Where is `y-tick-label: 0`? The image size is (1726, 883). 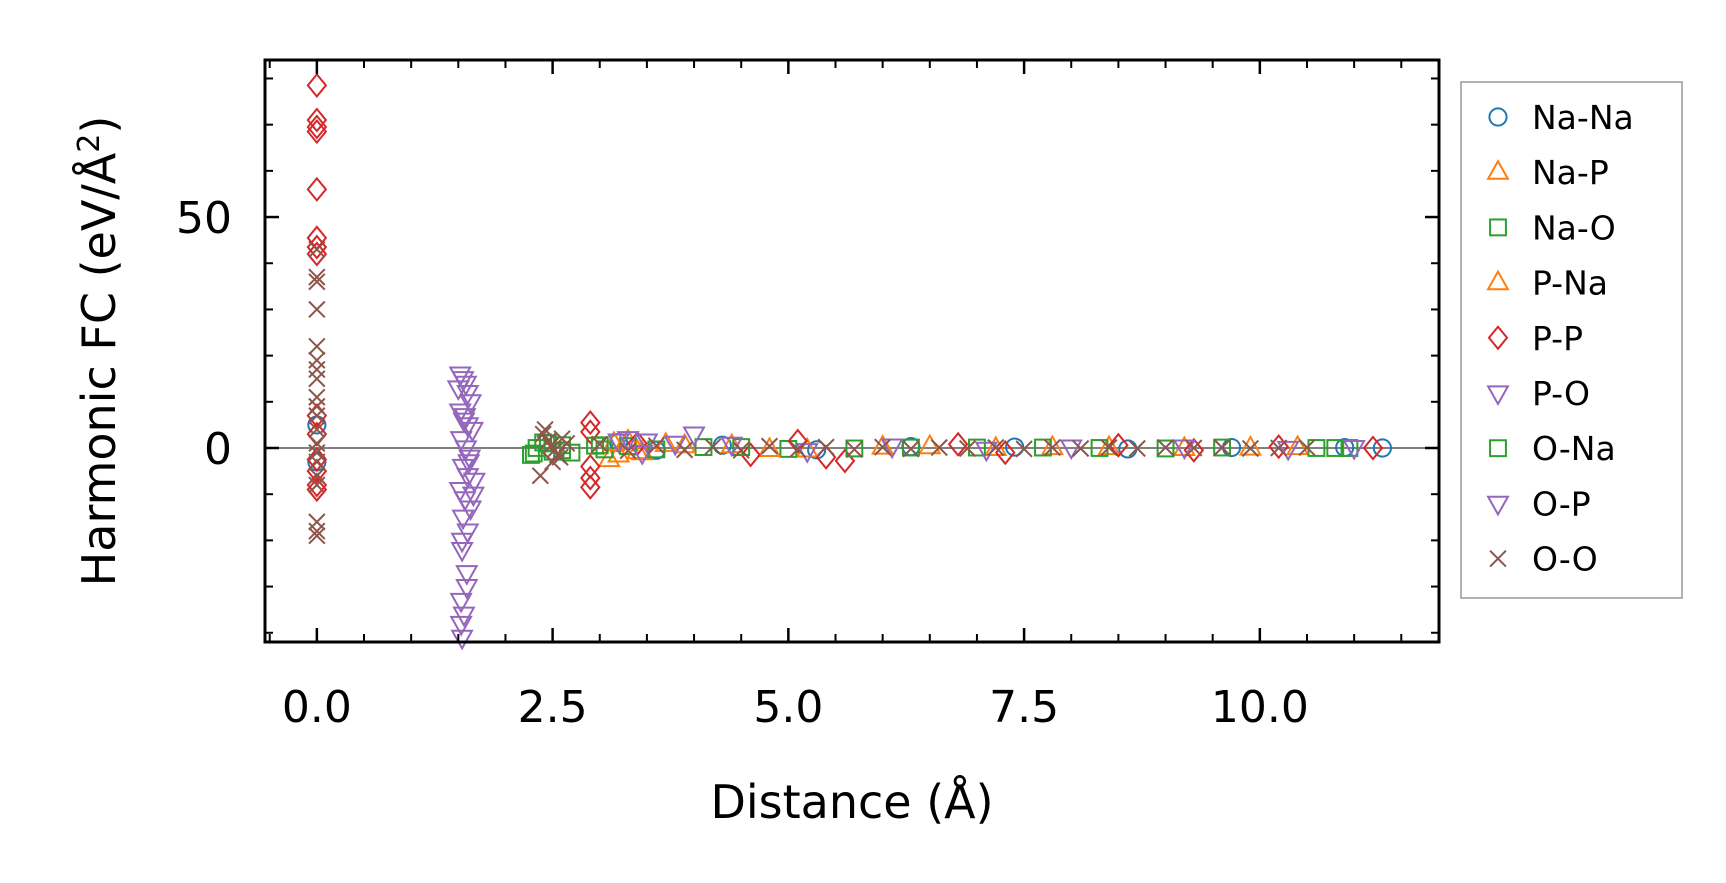 y-tick-label: 0 is located at coordinates (218, 449).